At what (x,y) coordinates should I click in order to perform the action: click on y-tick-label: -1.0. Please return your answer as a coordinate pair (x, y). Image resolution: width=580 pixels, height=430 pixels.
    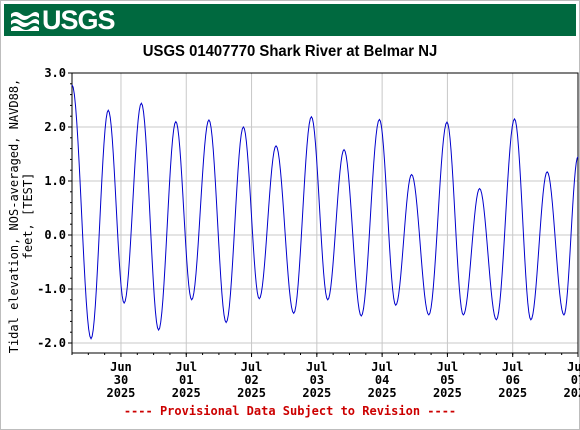
    Looking at the image, I should click on (51, 289).